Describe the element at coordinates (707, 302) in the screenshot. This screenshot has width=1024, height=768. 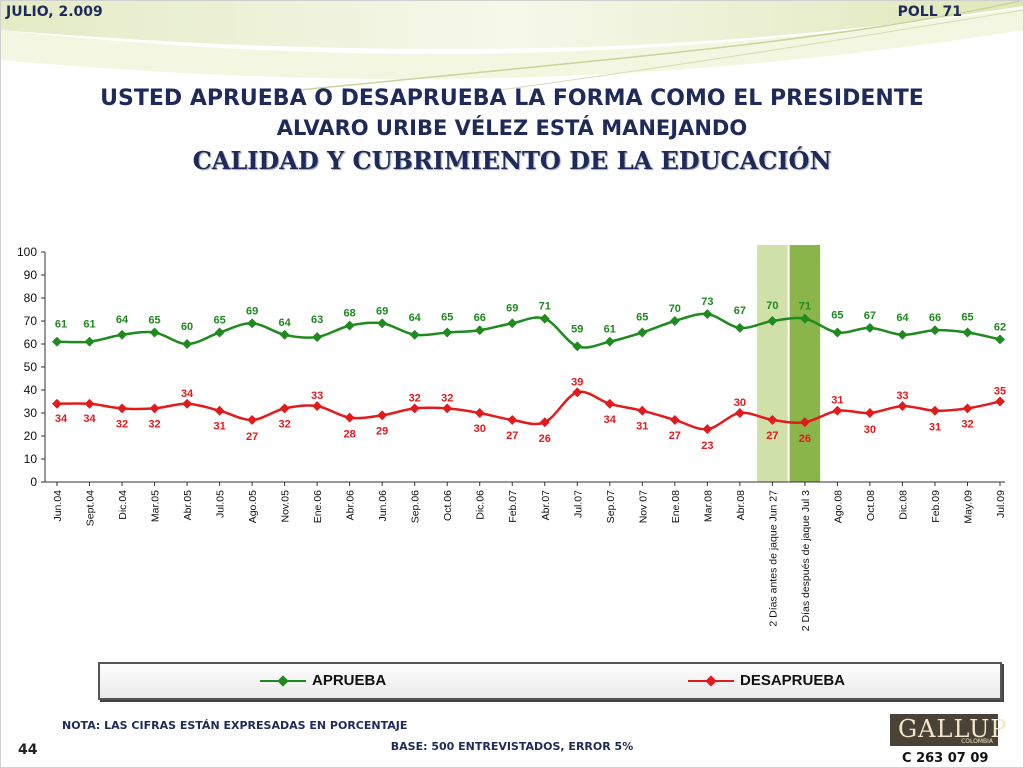
I see `data-label-aprueba: 73` at that location.